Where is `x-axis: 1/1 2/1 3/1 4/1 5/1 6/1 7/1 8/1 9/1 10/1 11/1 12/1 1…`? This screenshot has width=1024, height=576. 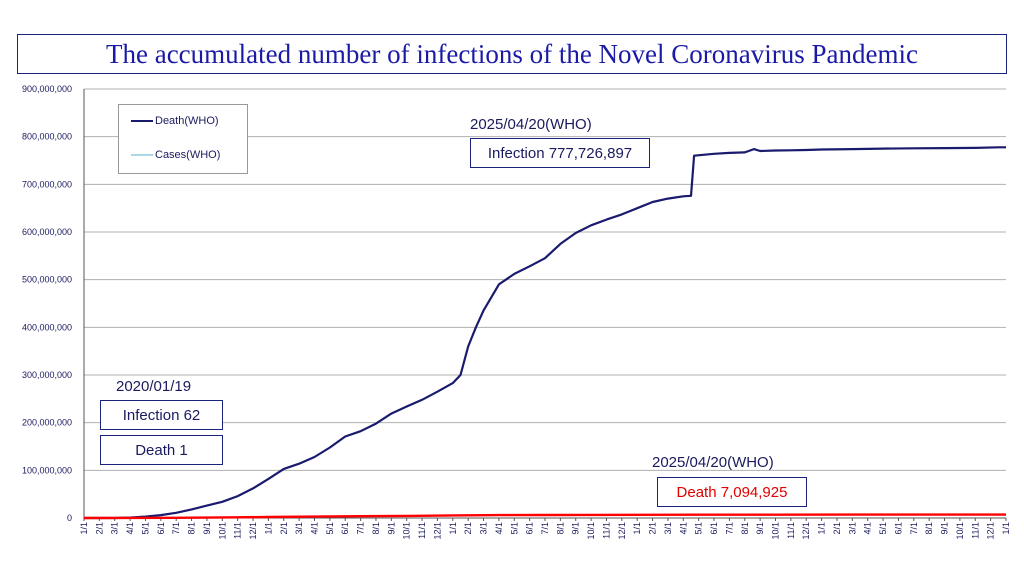 x-axis: 1/1 2/1 3/1 4/1 5/1 6/1 7/1 8/1 9/1 10/1 11/1 12/1 1… is located at coordinates (545, 528).